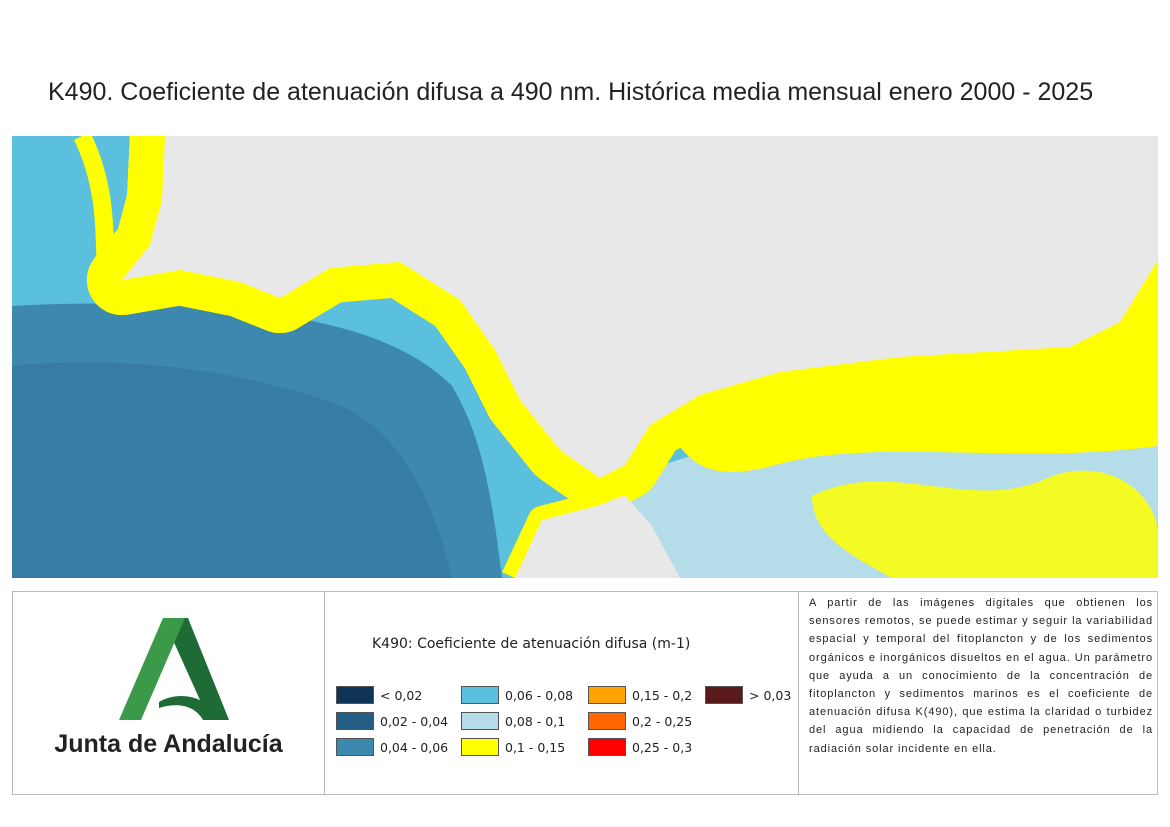  What do you see at coordinates (401, 695) in the screenshot?
I see `legend-label: < 0,02` at bounding box center [401, 695].